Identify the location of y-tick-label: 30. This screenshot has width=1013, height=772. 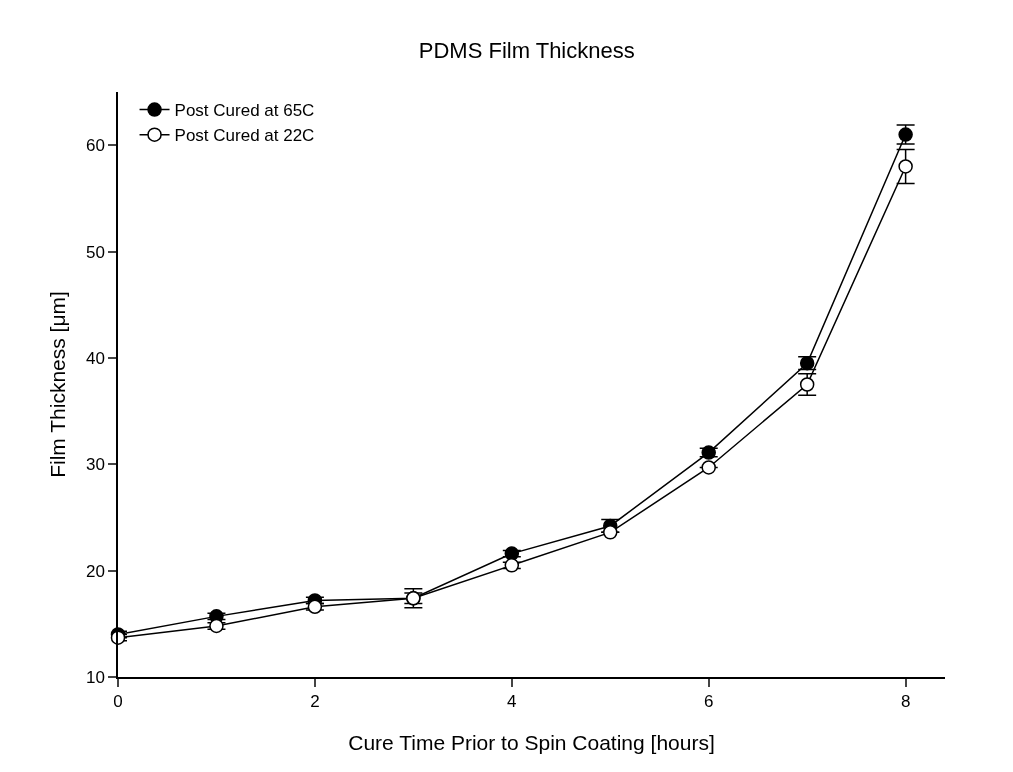
(95, 465).